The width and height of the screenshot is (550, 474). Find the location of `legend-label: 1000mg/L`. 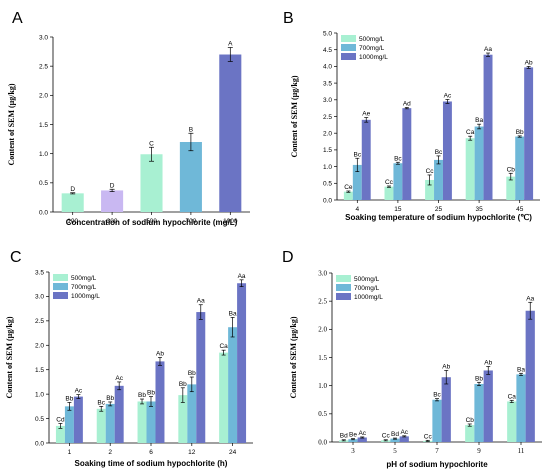

legend-label: 1000mg/L is located at coordinates (85, 296).